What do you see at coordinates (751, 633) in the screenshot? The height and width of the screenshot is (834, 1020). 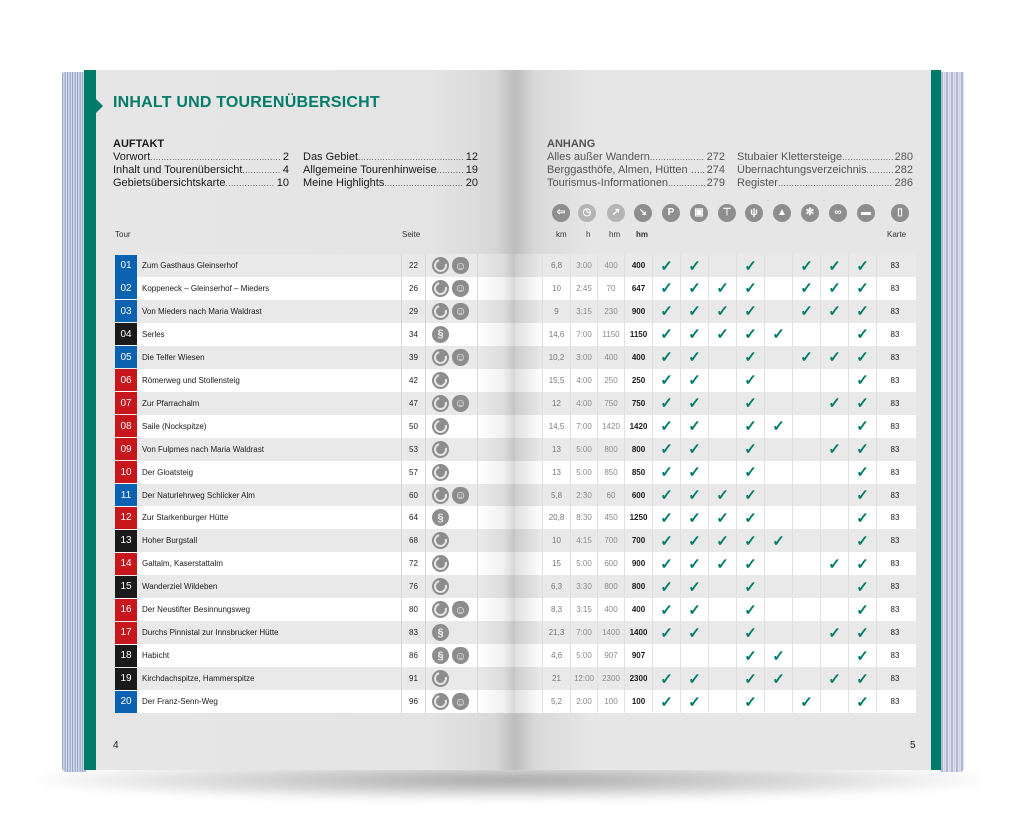 I see `check-restaurant: ✓` at bounding box center [751, 633].